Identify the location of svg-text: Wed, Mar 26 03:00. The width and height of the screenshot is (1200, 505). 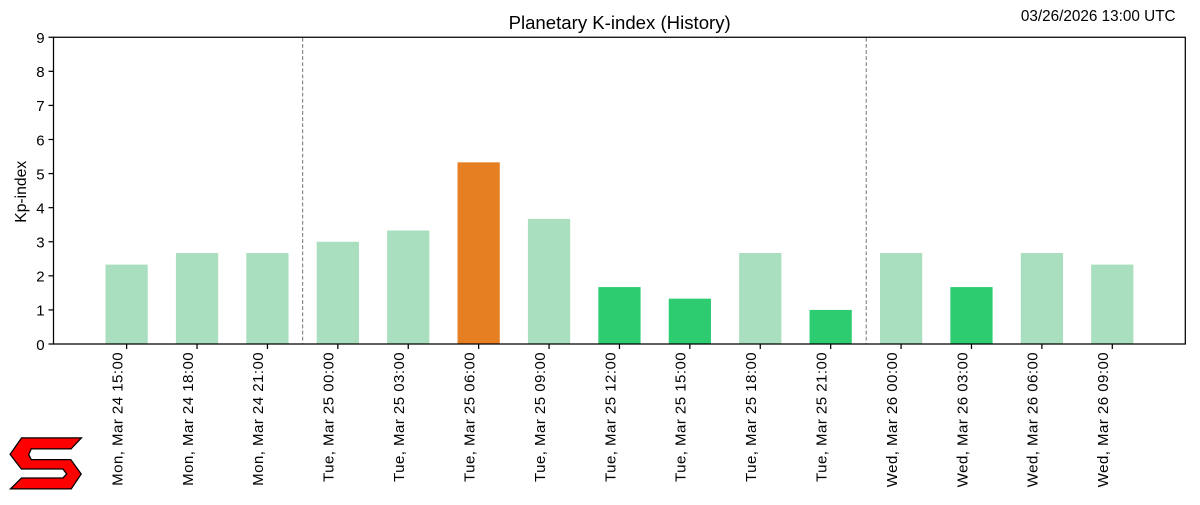
(962, 419).